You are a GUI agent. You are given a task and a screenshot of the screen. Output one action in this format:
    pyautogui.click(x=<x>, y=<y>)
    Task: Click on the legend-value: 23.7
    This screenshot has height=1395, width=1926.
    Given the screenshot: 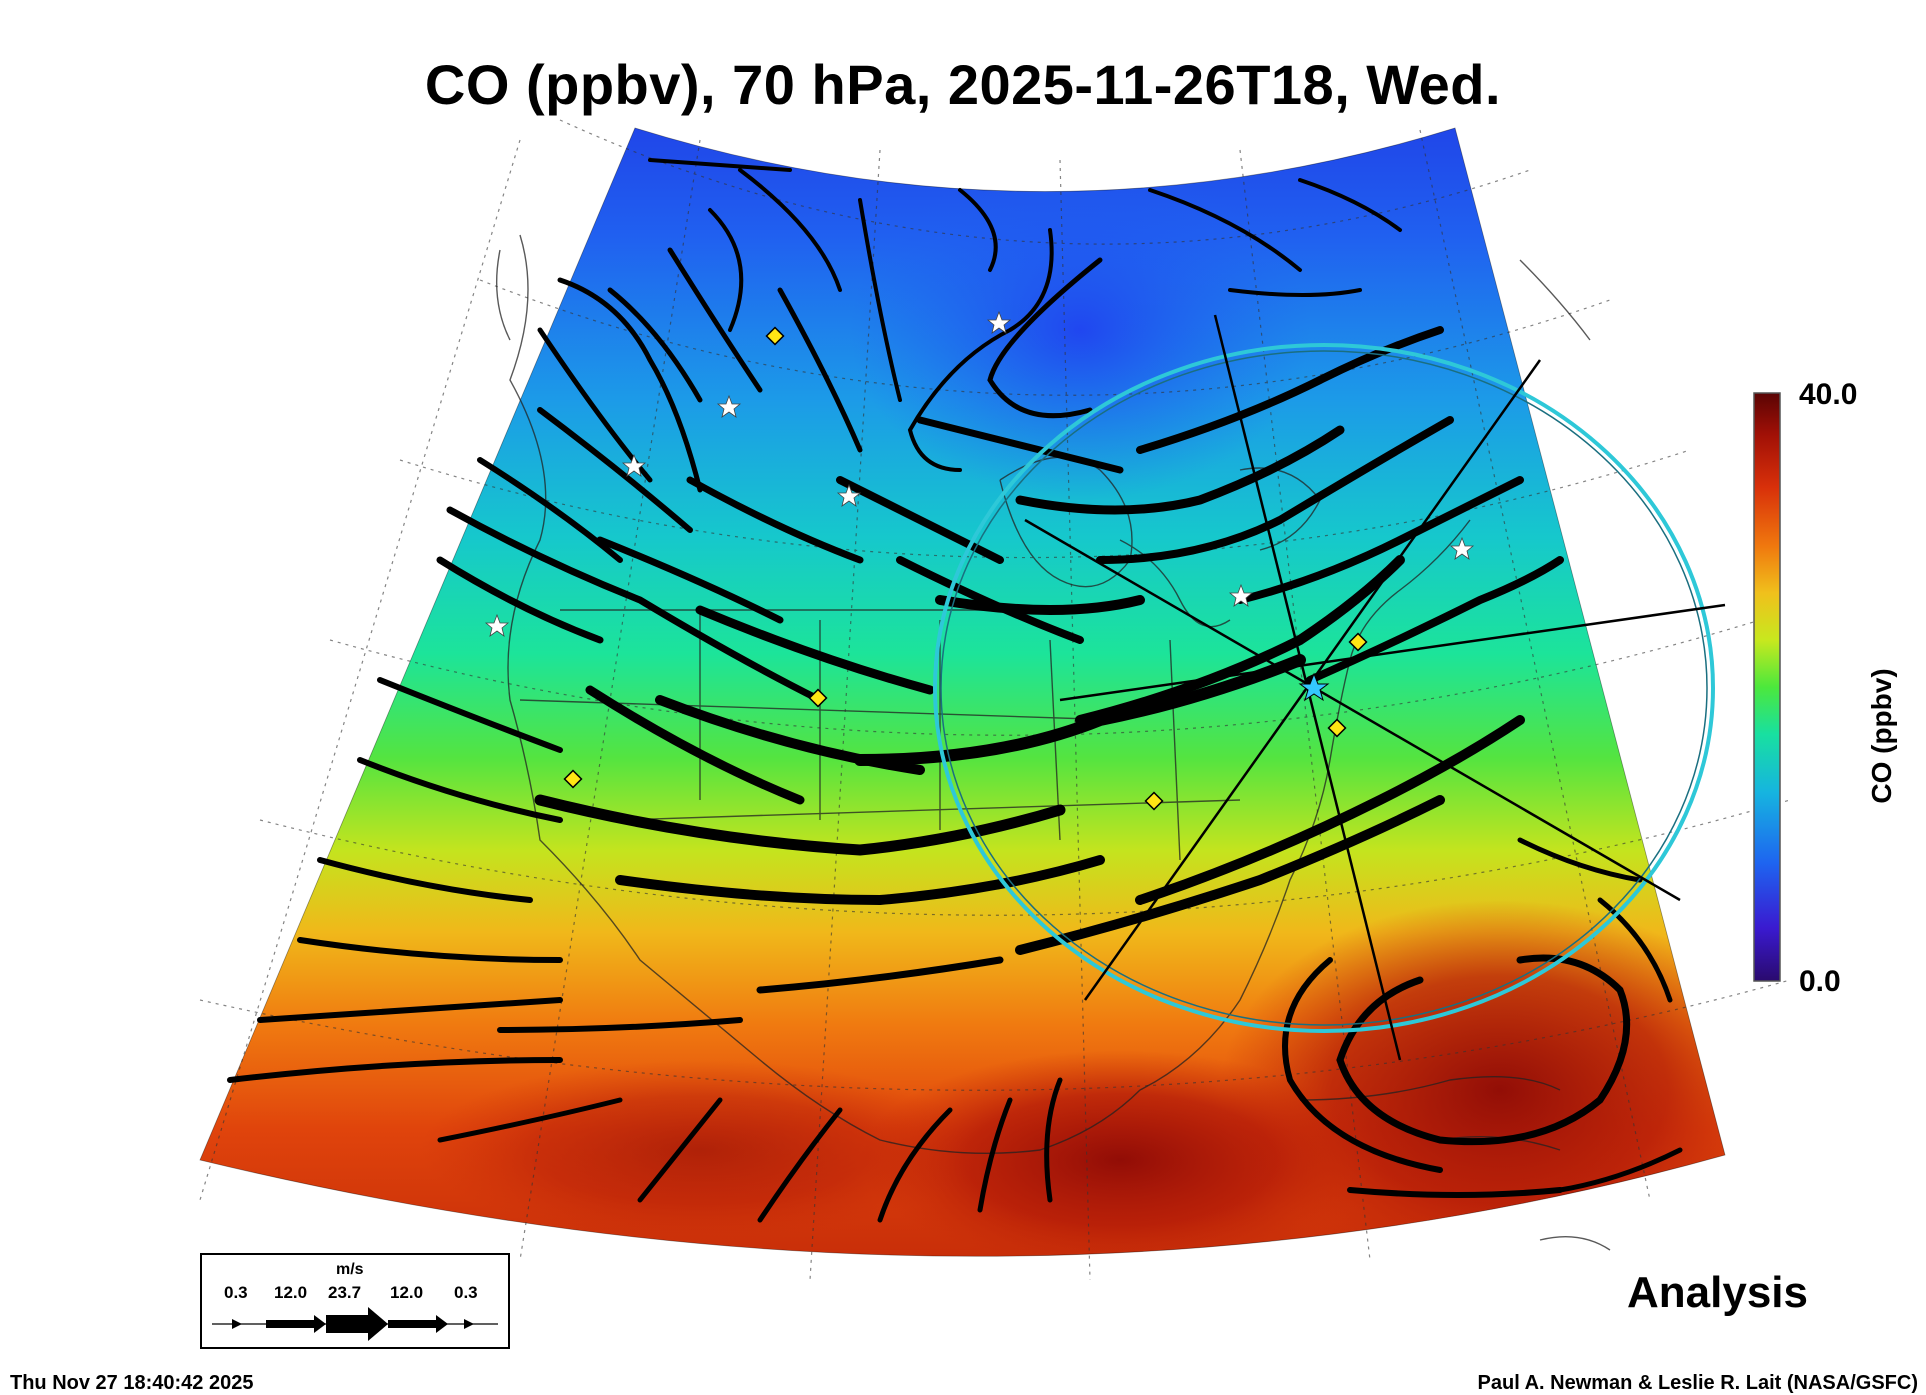 What is the action you would take?
    pyautogui.click(x=345, y=1292)
    